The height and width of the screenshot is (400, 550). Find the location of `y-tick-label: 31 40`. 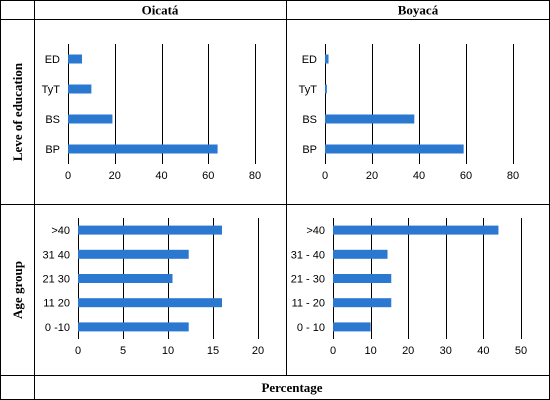

y-tick-label: 31 40 is located at coordinates (56, 255).